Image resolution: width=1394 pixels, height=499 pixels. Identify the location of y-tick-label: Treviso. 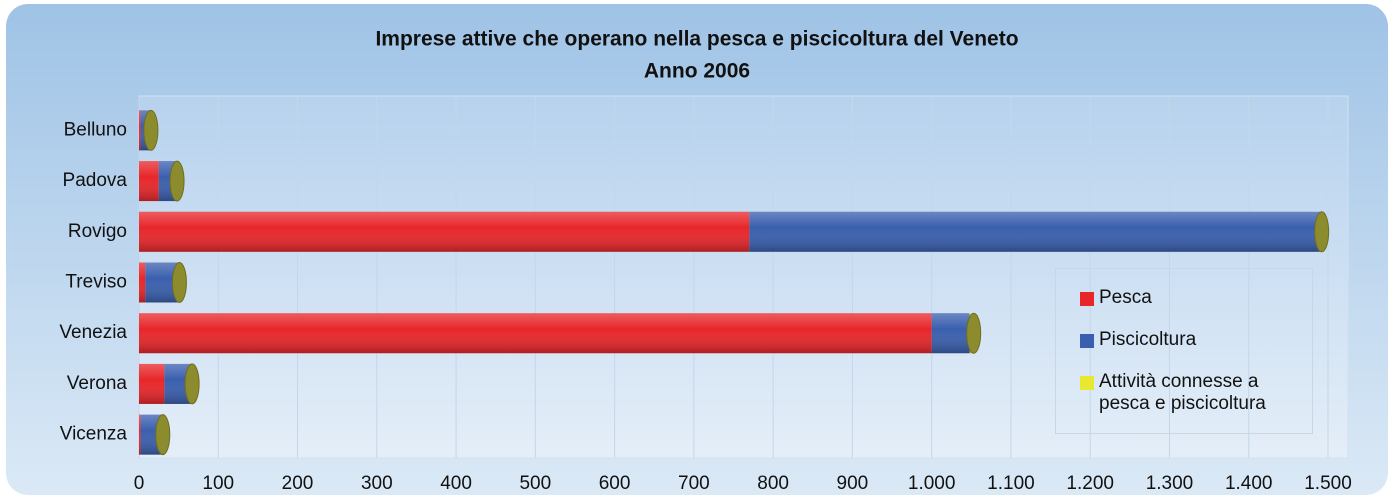
(96, 282).